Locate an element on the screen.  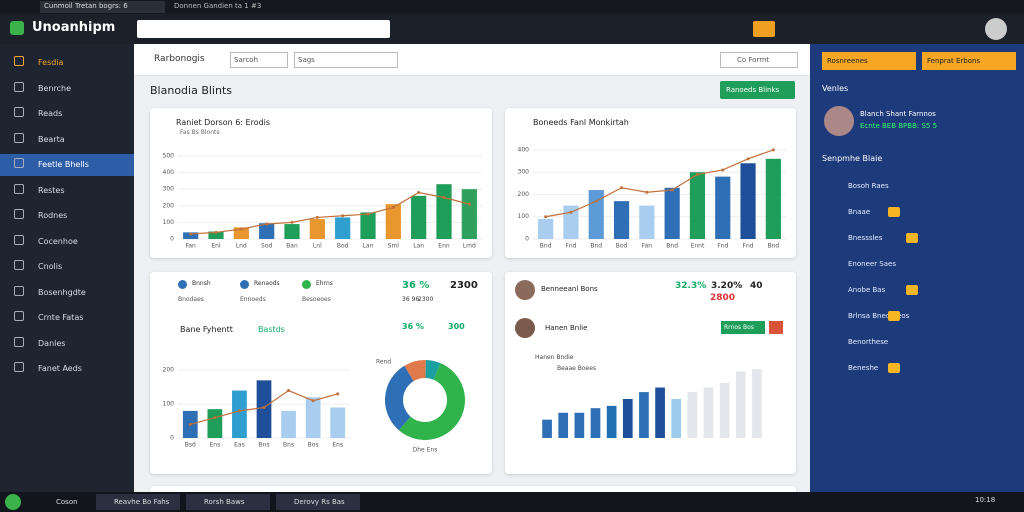
list-item: Enoneer Saes is located at coordinates (872, 264).